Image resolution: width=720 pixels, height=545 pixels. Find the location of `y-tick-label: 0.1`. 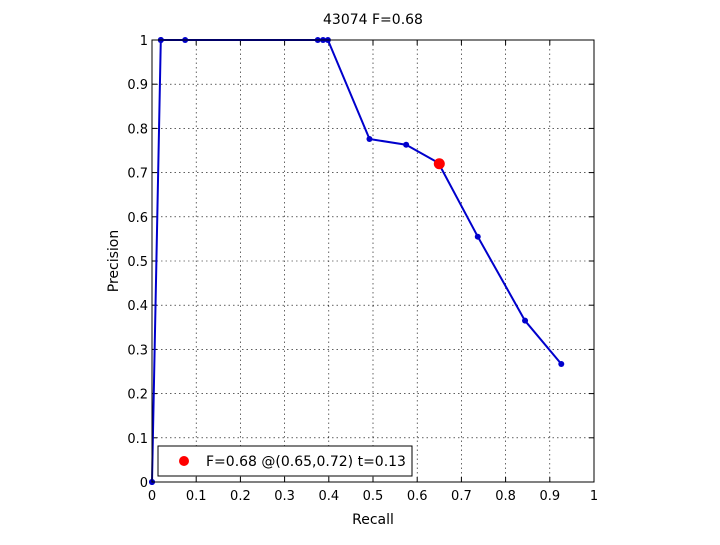

y-tick-label: 0.1 is located at coordinates (137, 439).